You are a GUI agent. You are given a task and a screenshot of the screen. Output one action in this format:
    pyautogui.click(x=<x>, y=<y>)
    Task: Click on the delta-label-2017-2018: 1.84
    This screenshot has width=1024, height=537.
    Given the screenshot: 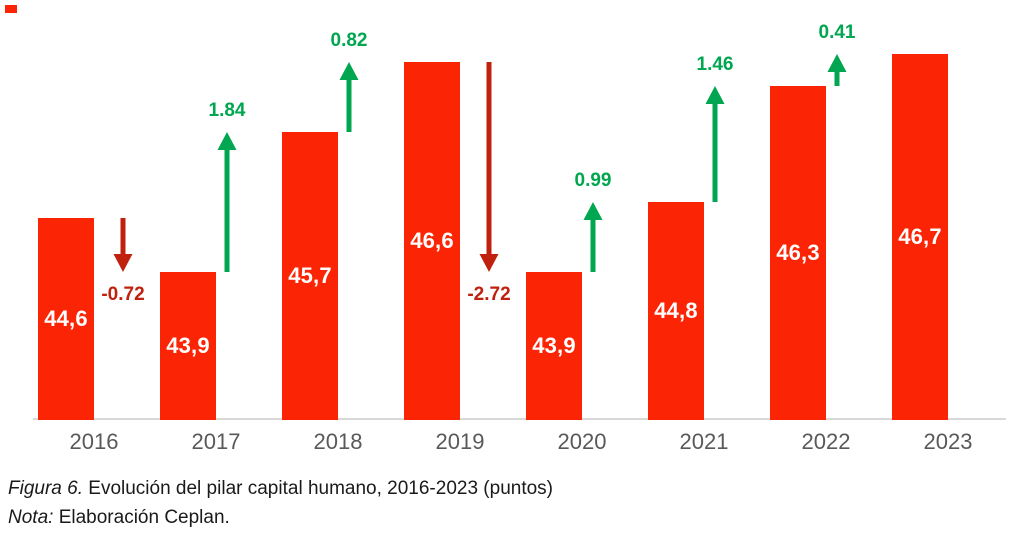 What is the action you would take?
    pyautogui.click(x=227, y=110)
    